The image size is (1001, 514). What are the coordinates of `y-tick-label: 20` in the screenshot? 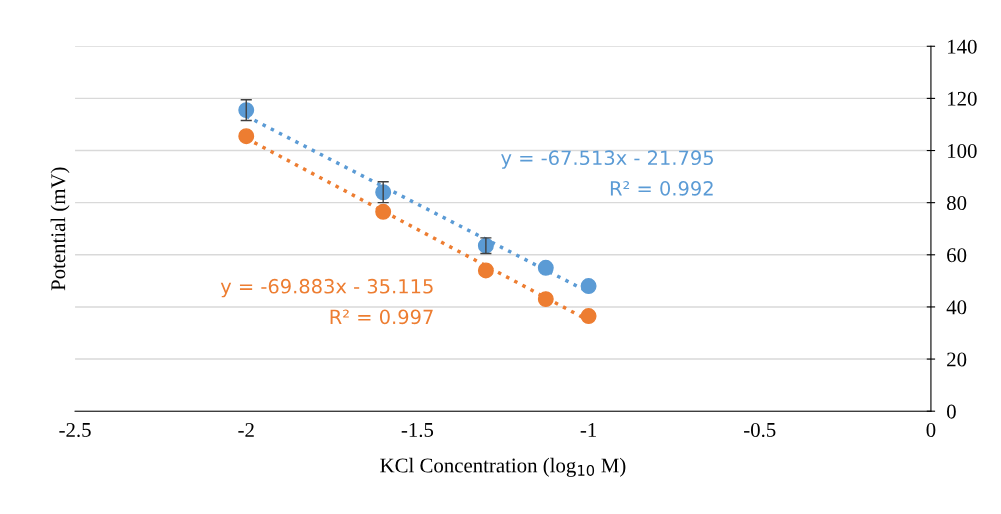 It's located at (957, 359).